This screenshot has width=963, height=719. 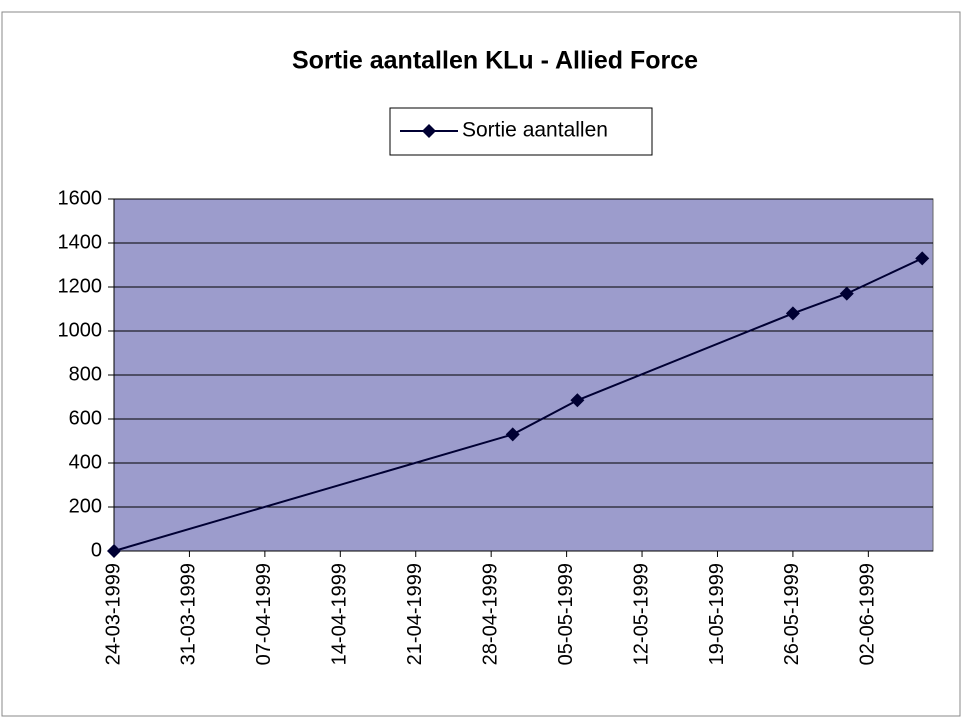 What do you see at coordinates (490, 614) in the screenshot?
I see `x-tick-label: 28-04-1999` at bounding box center [490, 614].